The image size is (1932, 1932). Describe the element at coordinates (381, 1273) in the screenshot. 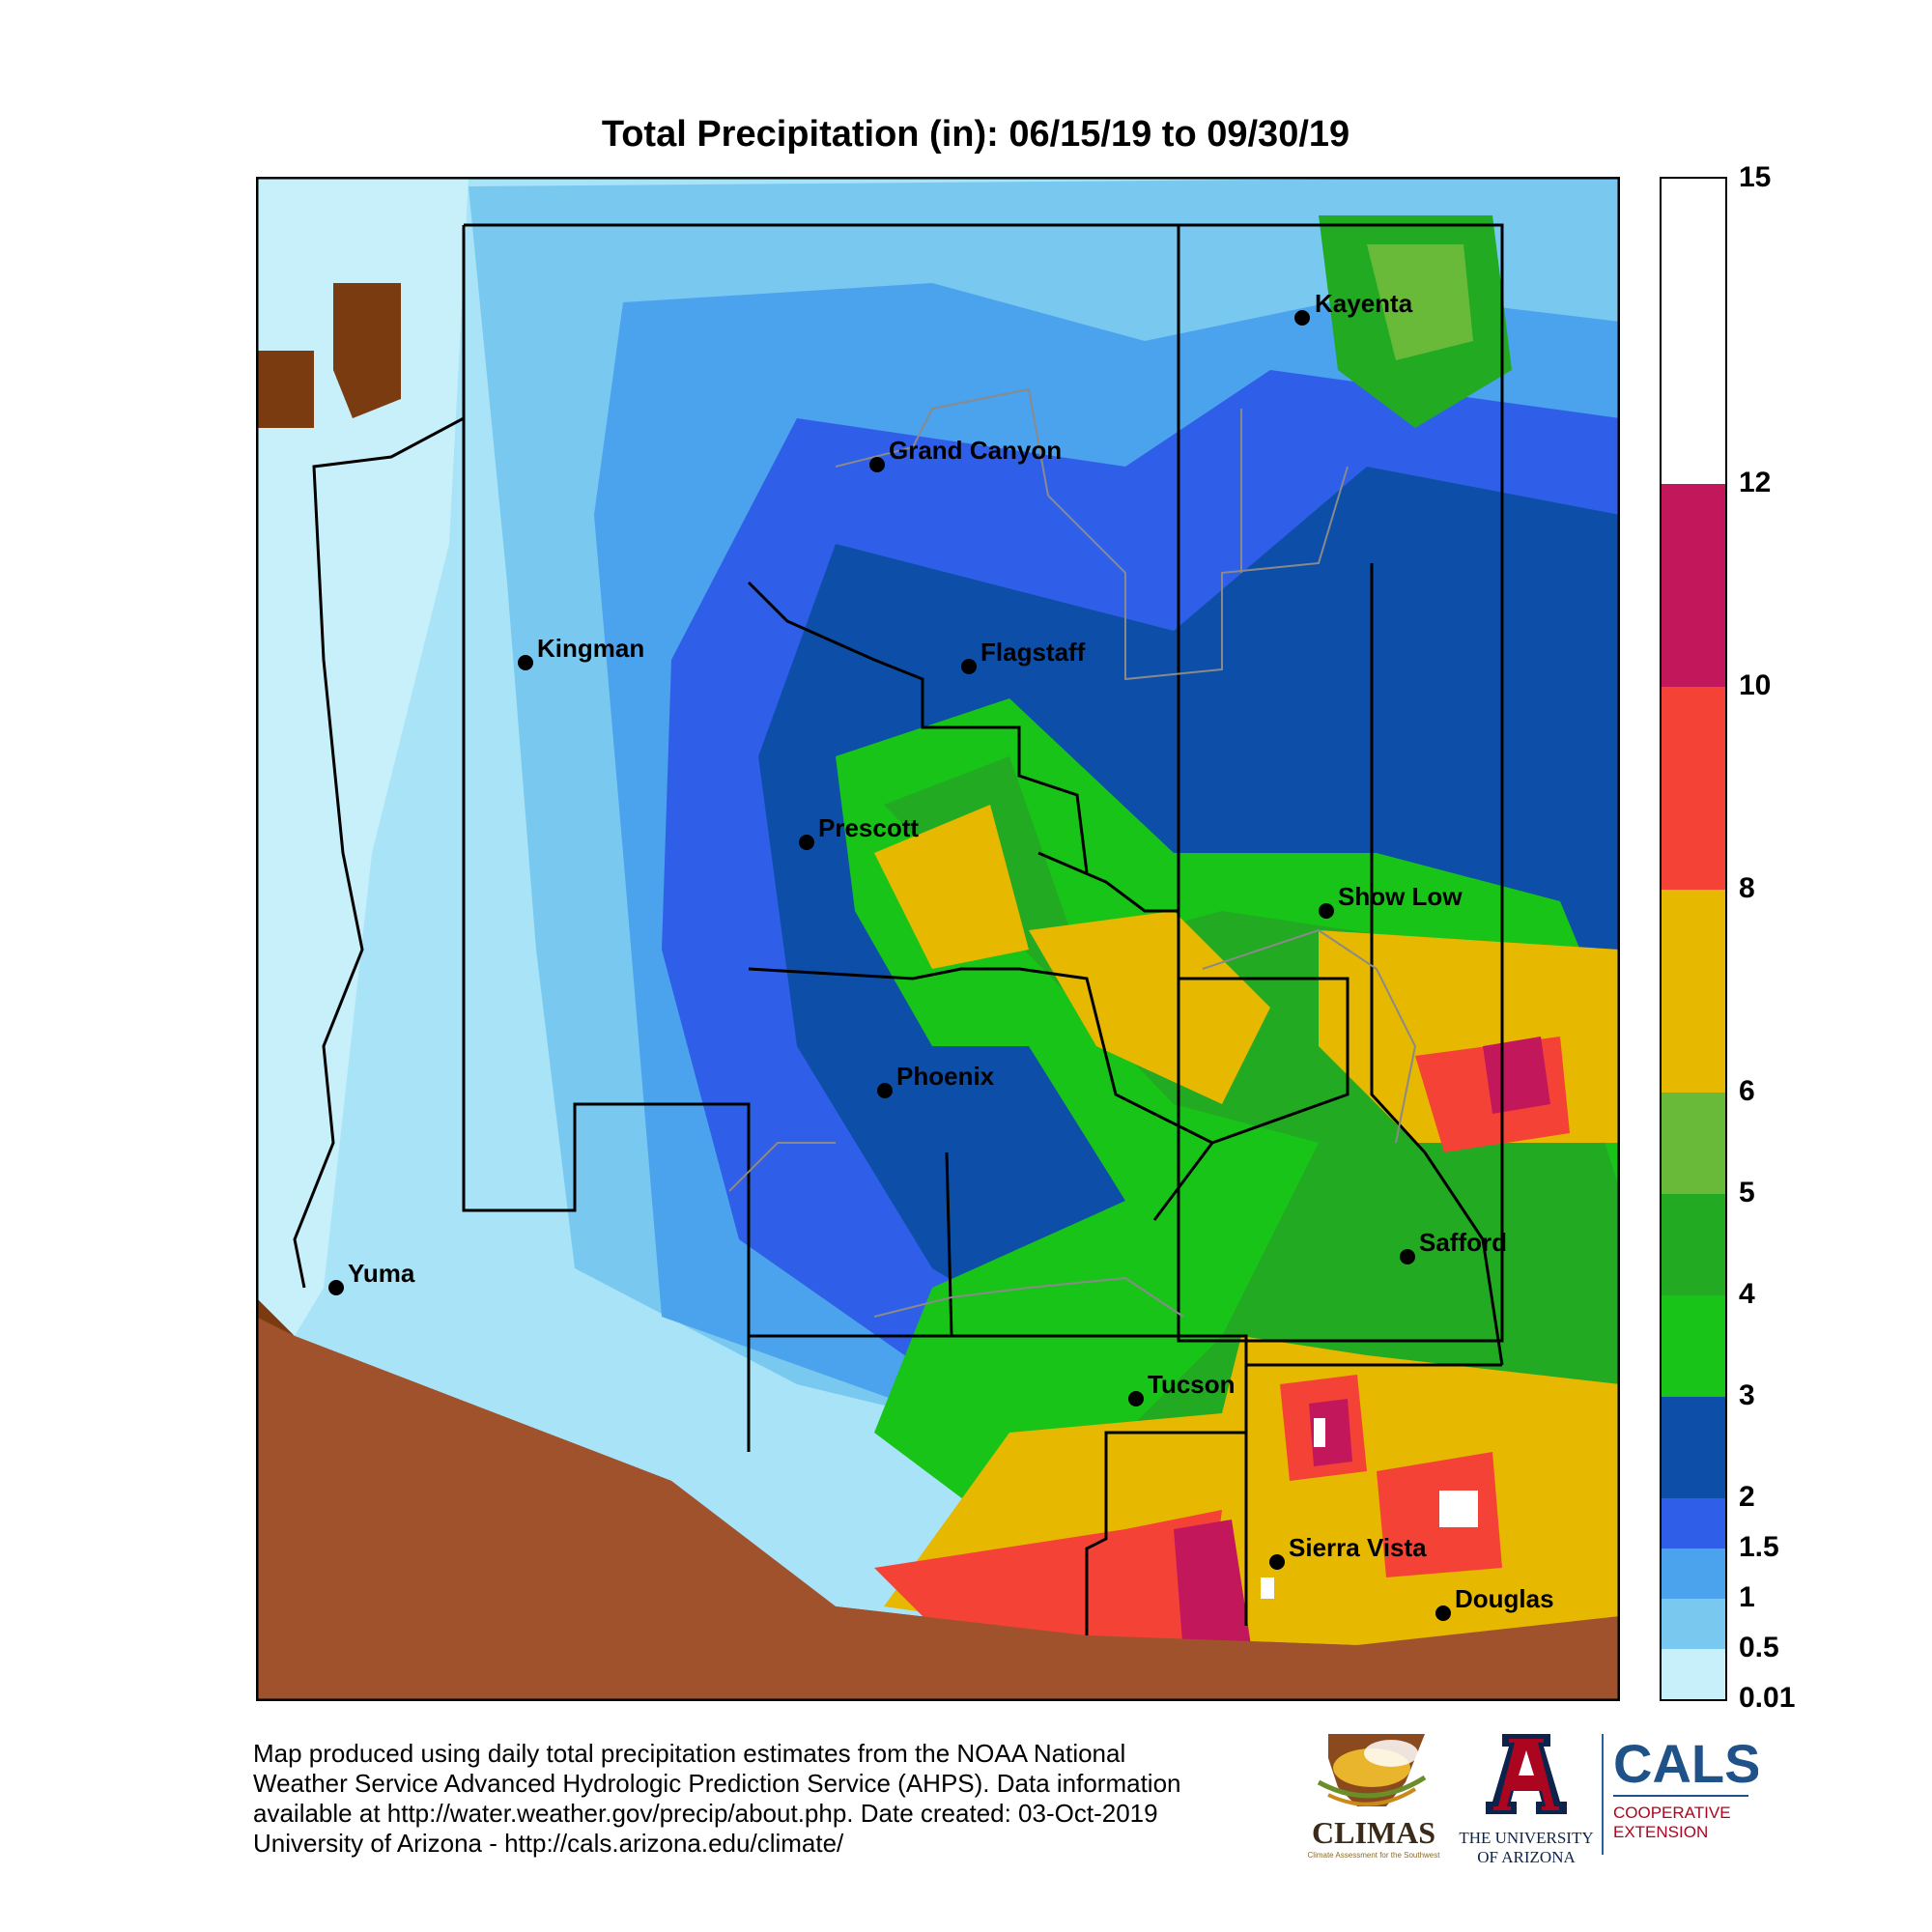

I see `city-label: Yuma` at that location.